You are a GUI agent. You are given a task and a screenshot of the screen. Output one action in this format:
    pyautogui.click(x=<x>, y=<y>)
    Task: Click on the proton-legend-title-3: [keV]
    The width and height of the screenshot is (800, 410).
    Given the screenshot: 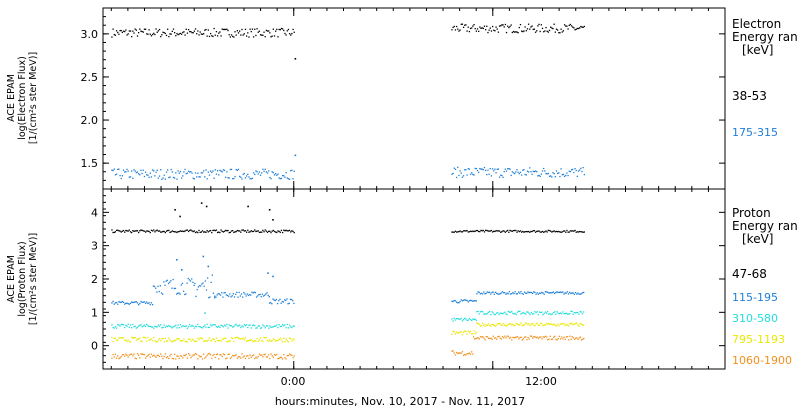 What is the action you would take?
    pyautogui.click(x=757, y=239)
    